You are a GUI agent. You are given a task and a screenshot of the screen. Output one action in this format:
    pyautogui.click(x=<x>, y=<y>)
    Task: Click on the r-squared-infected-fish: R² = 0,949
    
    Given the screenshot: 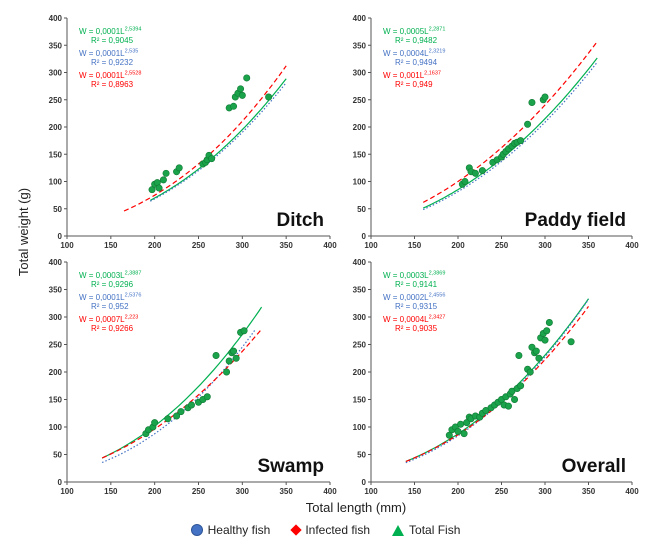 What is the action you would take?
    pyautogui.click(x=414, y=84)
    